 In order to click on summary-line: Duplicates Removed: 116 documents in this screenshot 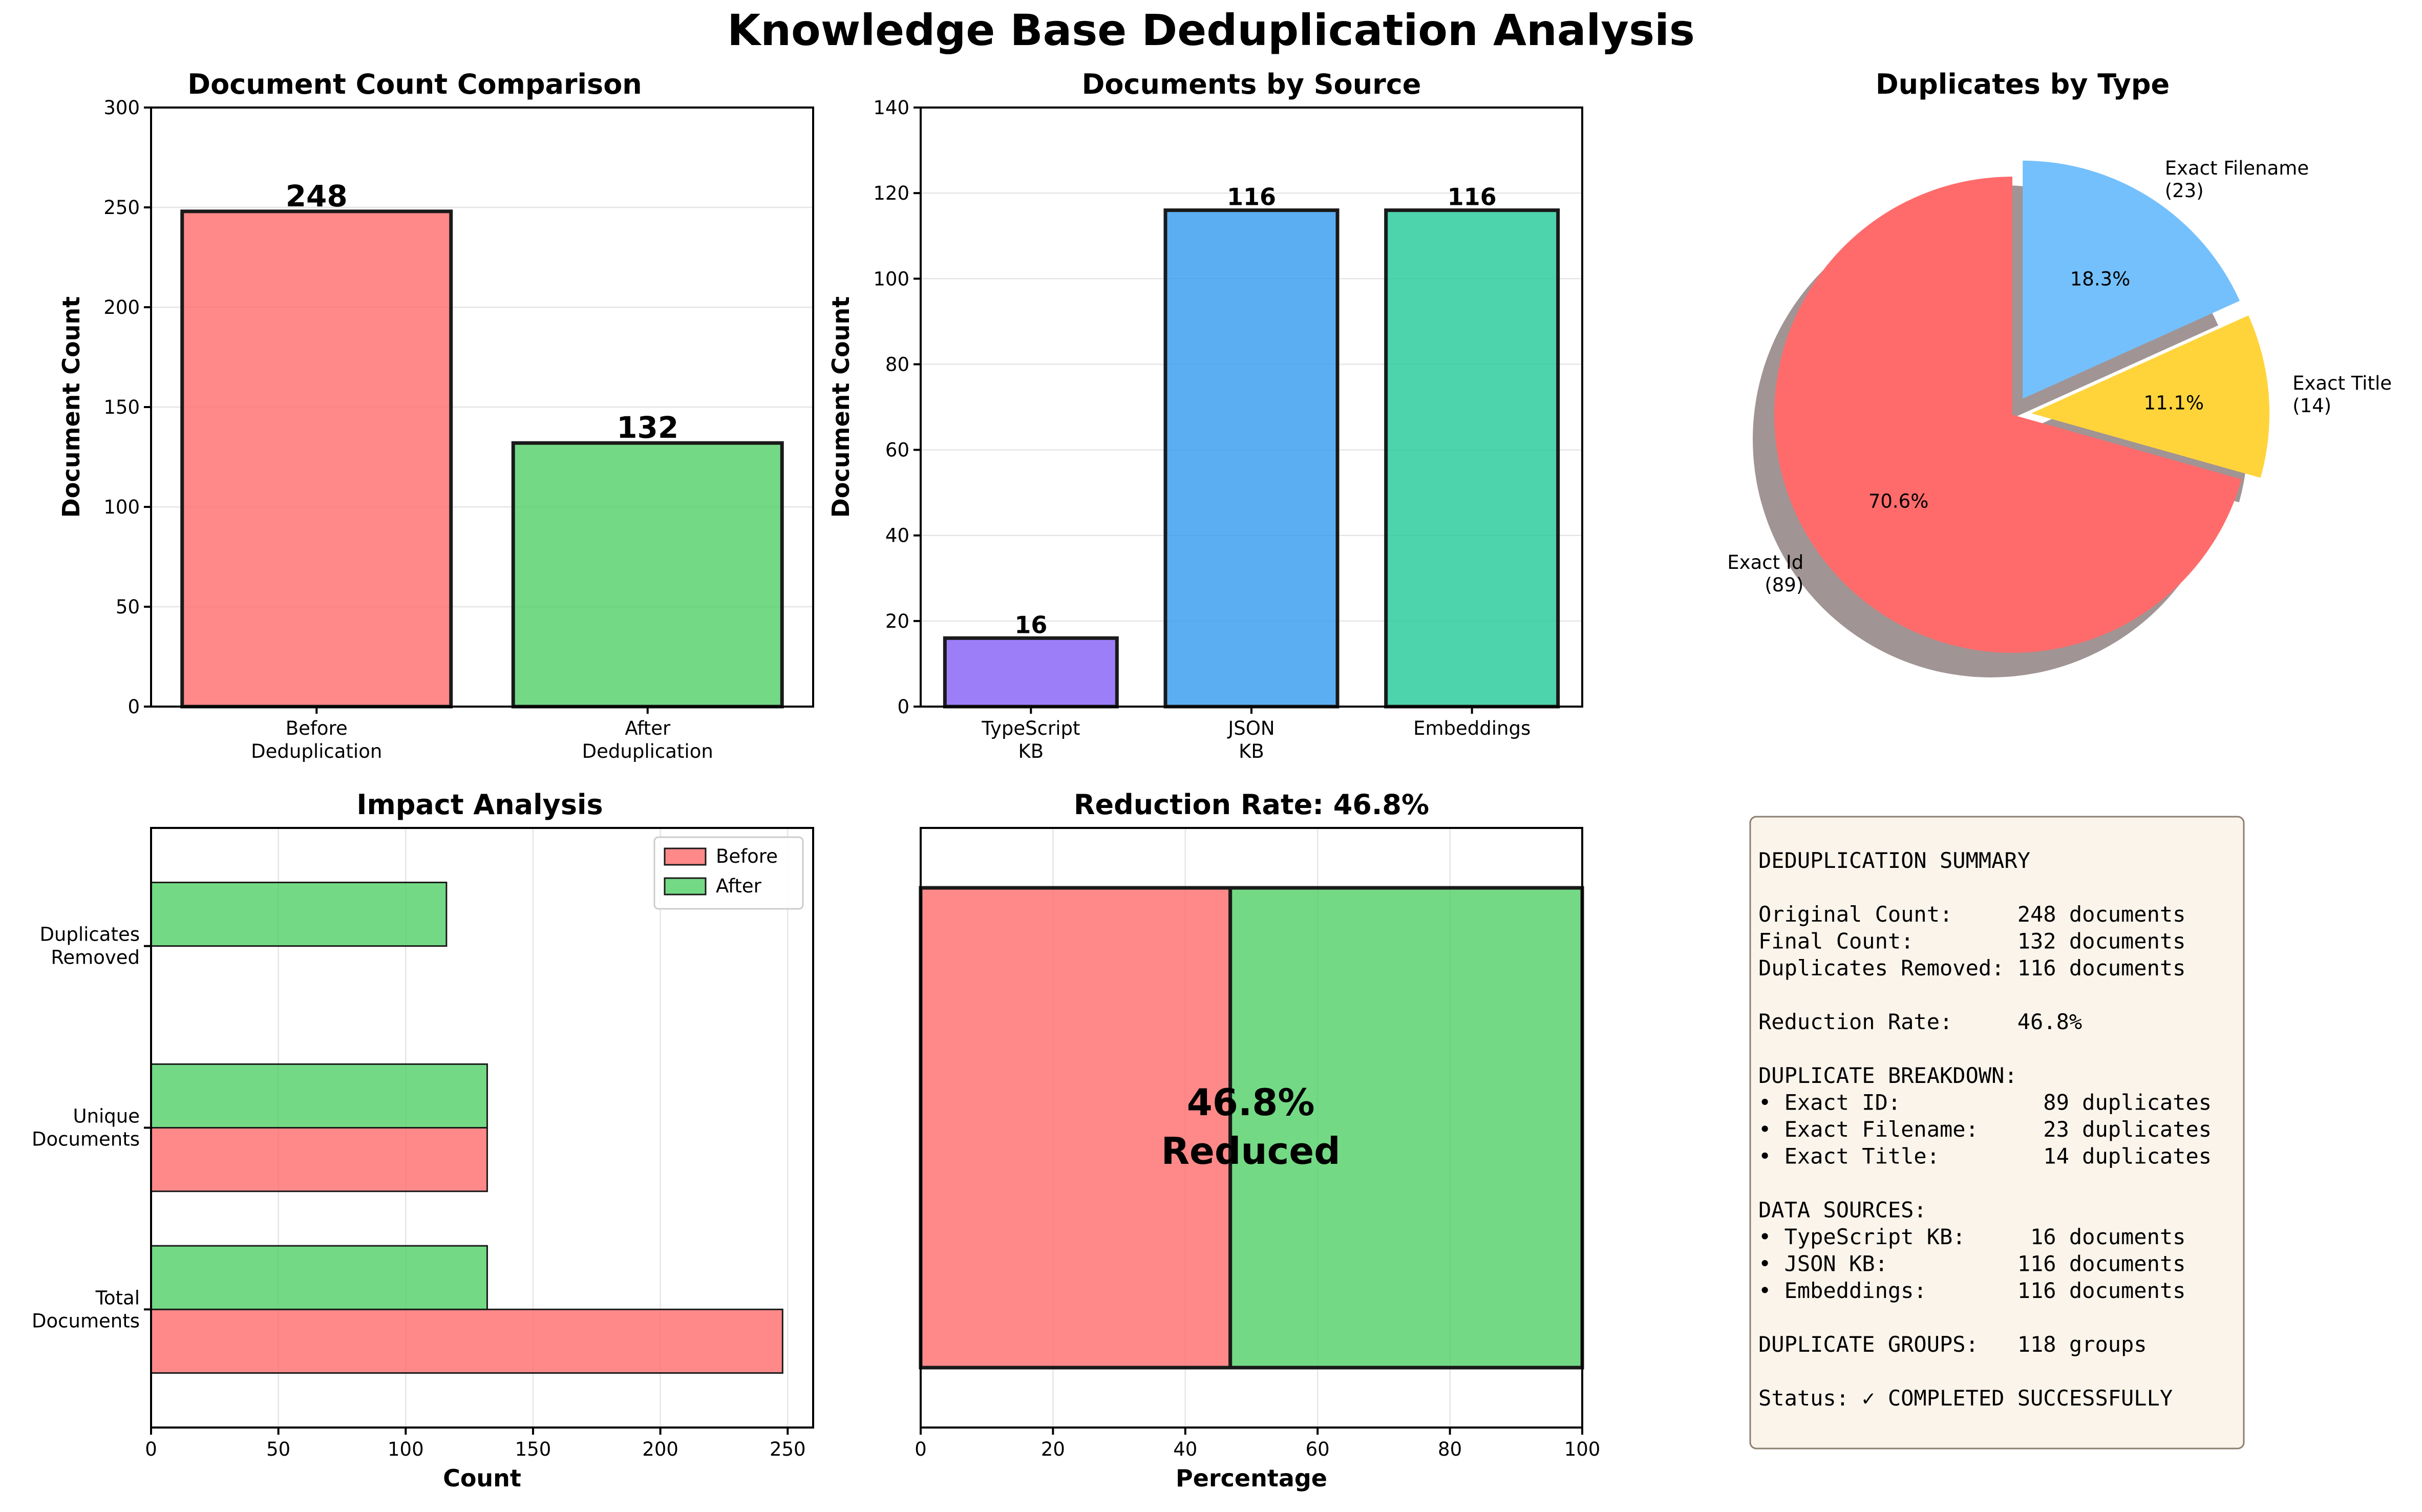, I will do `click(1971, 968)`.